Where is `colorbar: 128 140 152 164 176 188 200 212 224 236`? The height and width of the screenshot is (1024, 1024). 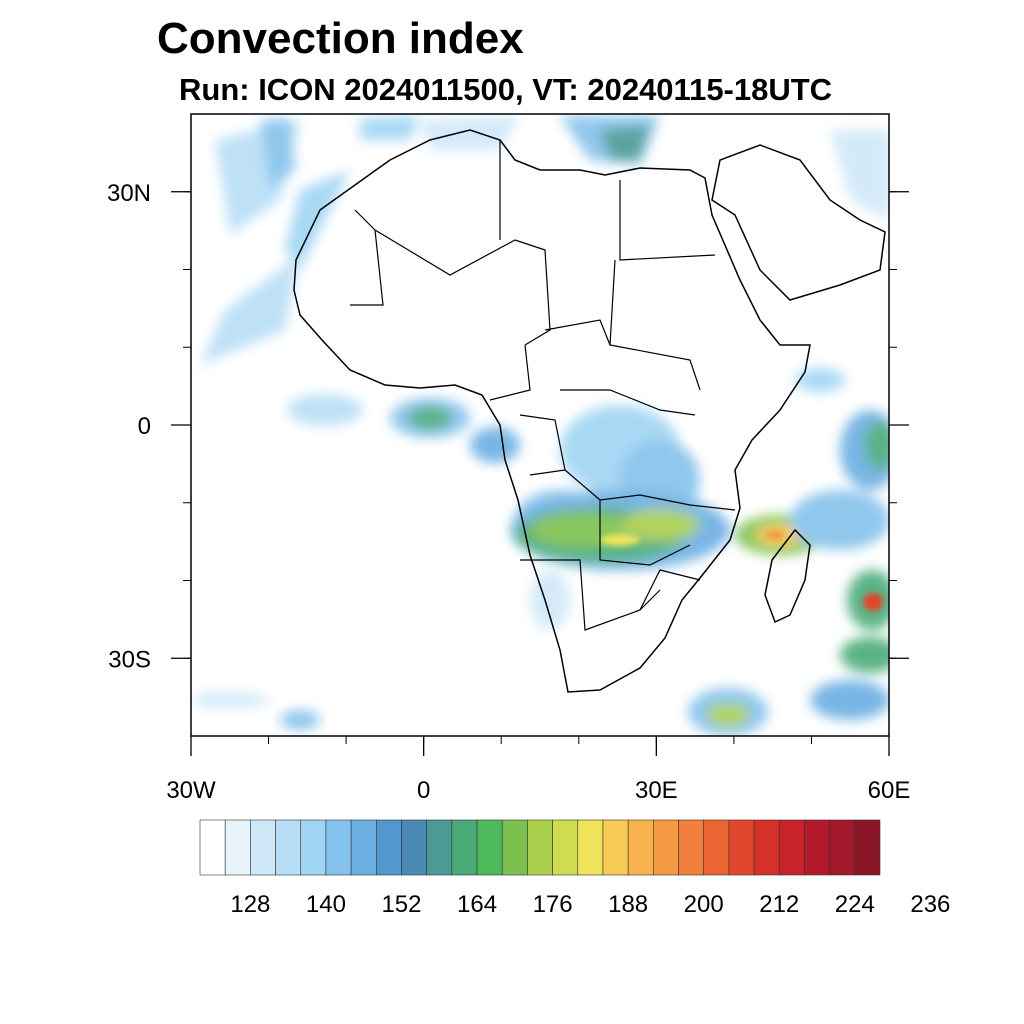
colorbar: 128 140 152 164 176 188 200 212 224 236 is located at coordinates (574, 868).